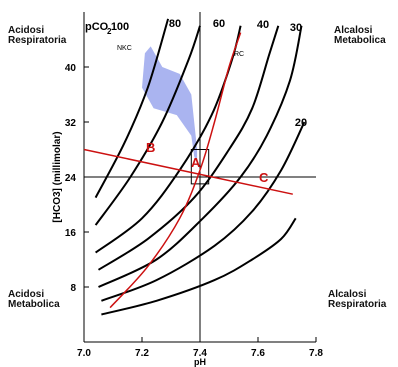 This screenshot has height=367, width=398. I want to click on y-tick-label: 24, so click(71, 178).